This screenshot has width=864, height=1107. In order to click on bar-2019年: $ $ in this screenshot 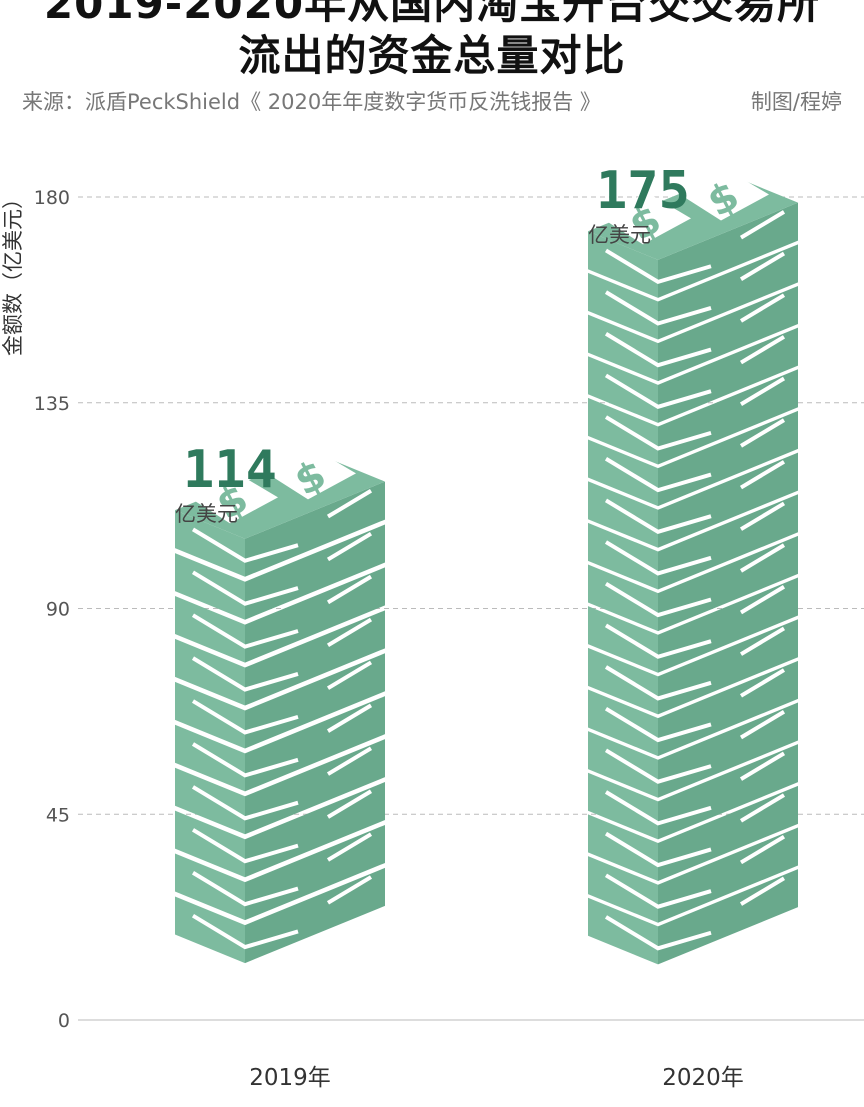, I will do `click(280, 705)`.